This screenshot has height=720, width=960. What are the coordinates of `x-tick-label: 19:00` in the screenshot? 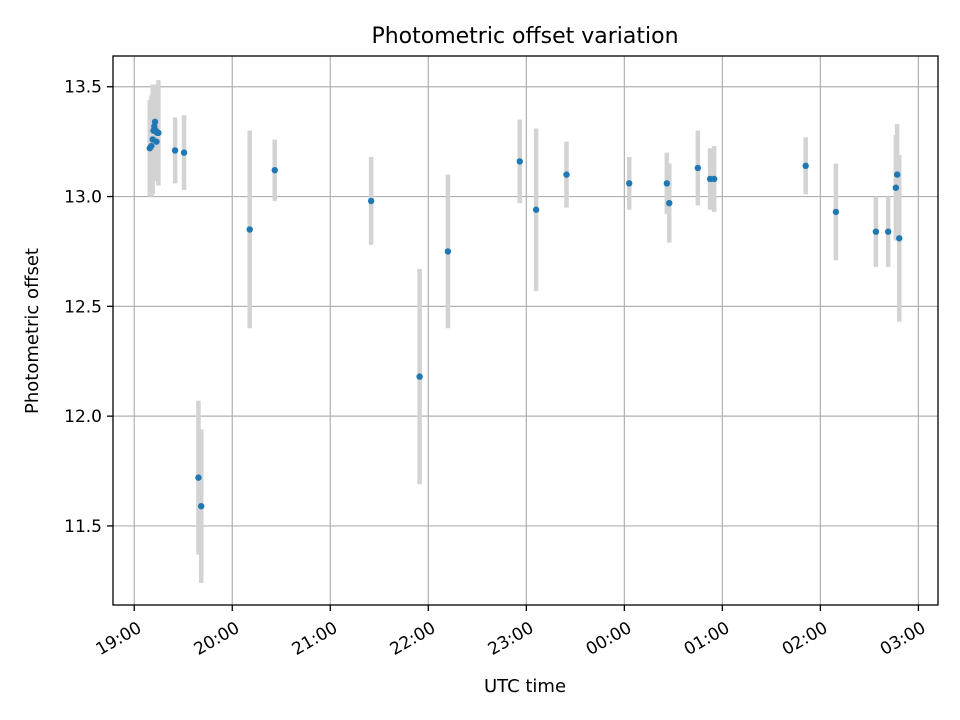 It's located at (119, 639).